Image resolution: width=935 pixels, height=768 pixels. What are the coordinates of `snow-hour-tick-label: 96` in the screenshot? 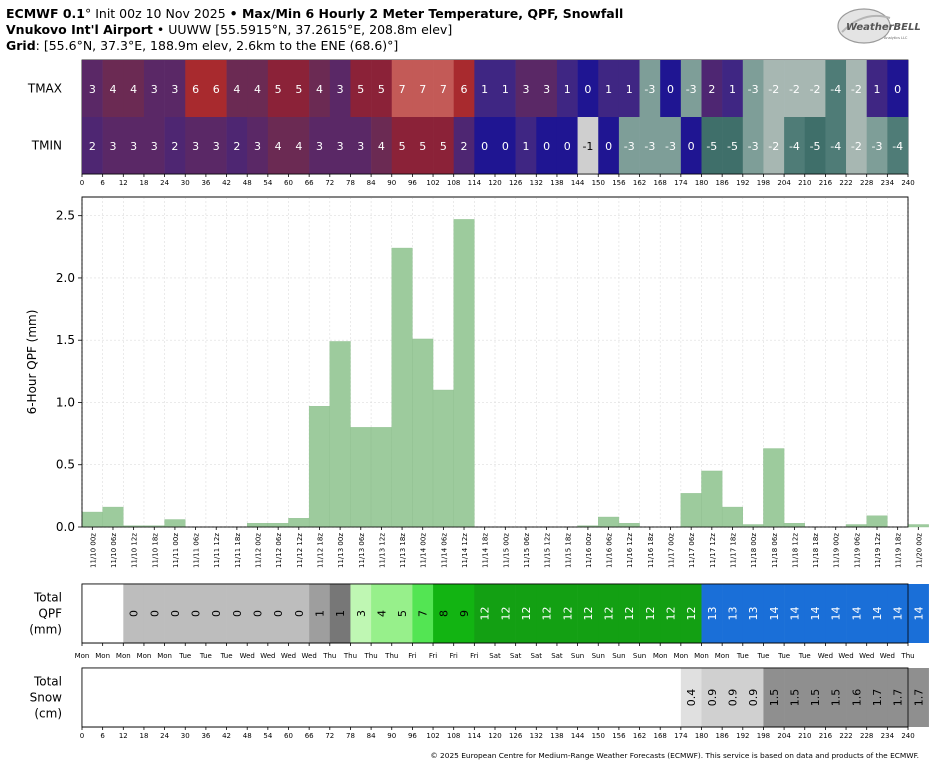 It's located at (412, 736).